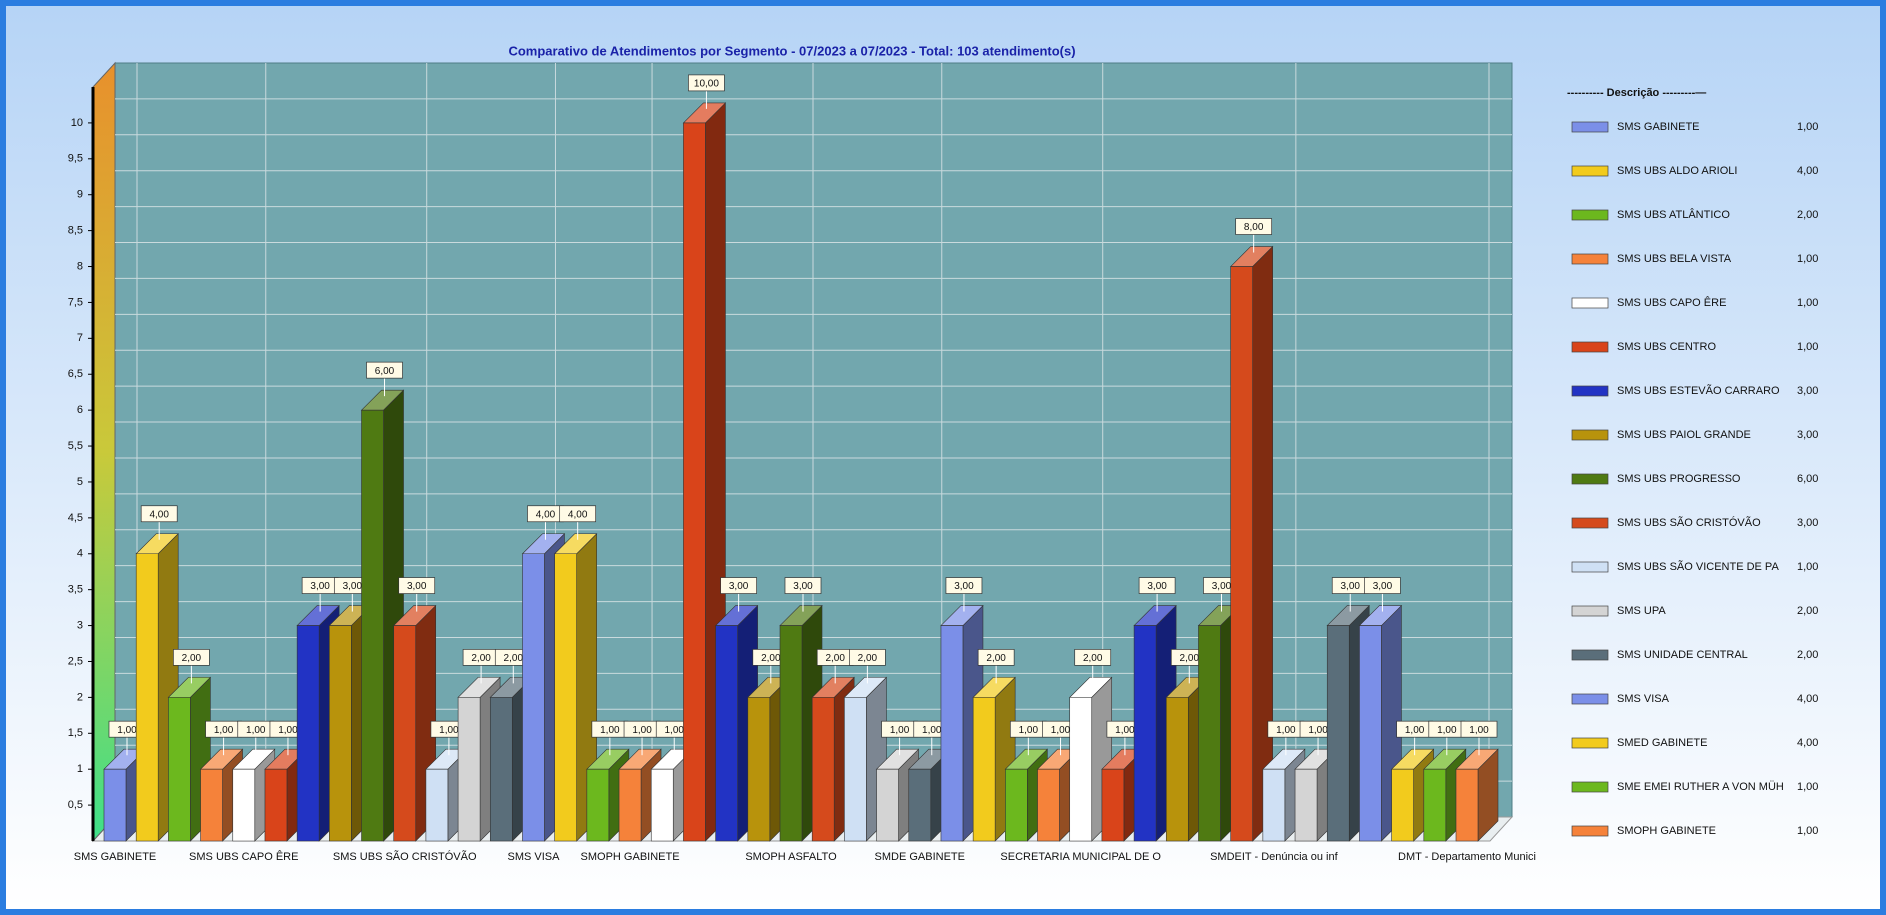 The height and width of the screenshot is (915, 1886). I want to click on x-tick-label: SECRETARIA MUNICIPAL DE O, so click(1080, 857).